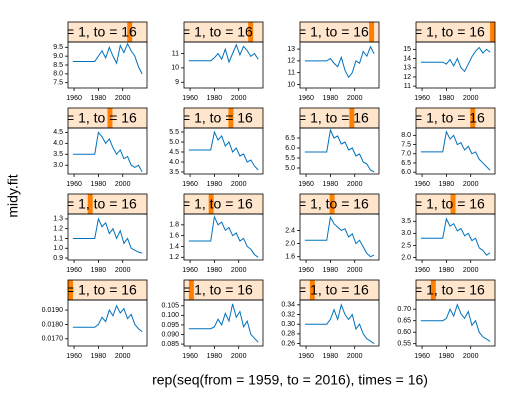 This screenshot has width=509, height=400. I want to click on y-tick-label: 8.0, so click(406, 135).